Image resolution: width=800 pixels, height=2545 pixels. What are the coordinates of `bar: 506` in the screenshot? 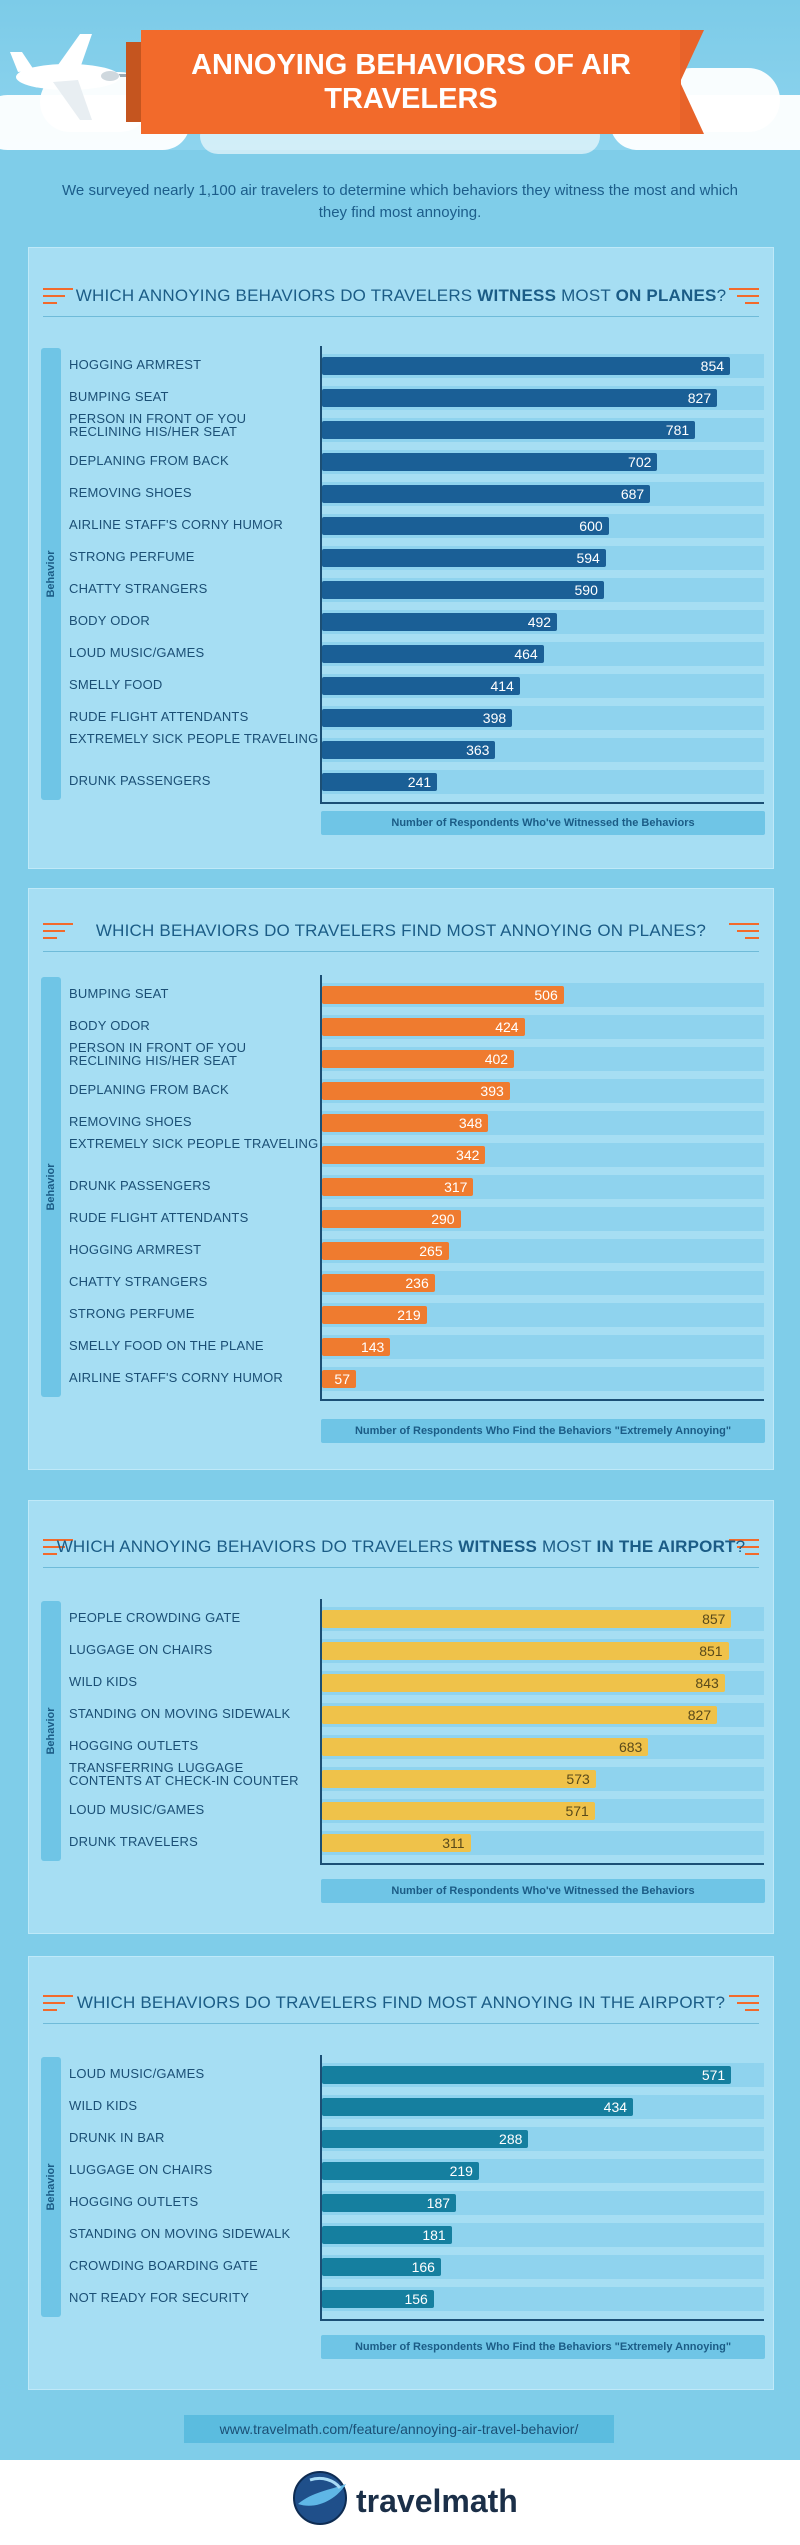 It's located at (443, 995).